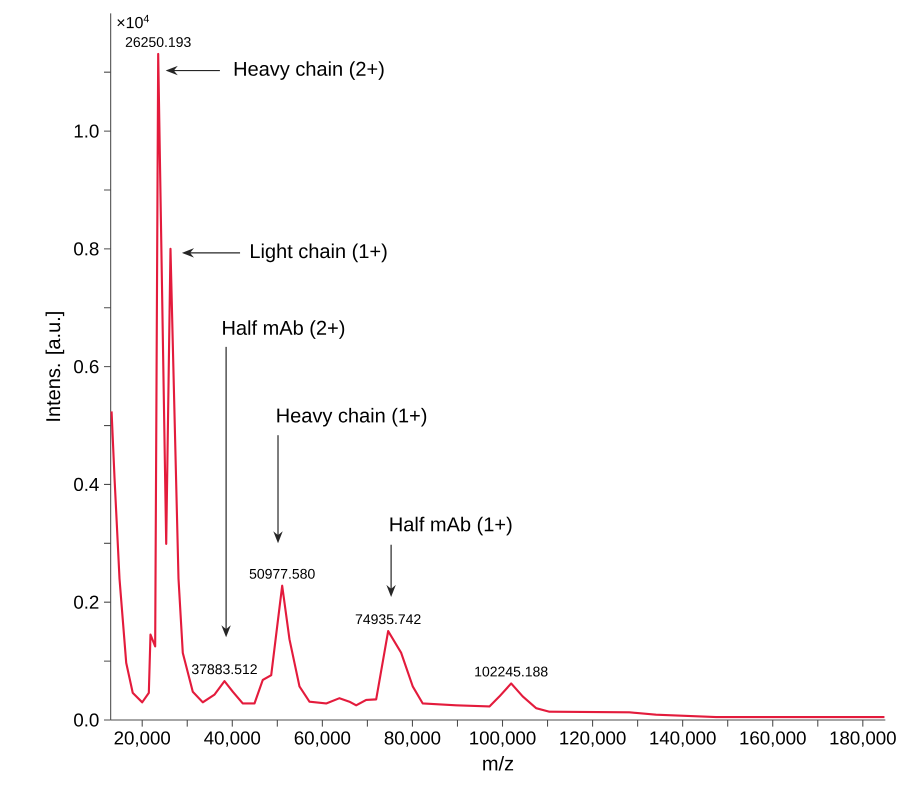 The height and width of the screenshot is (798, 898). What do you see at coordinates (86, 720) in the screenshot?
I see `y-tick-label: 0.0` at bounding box center [86, 720].